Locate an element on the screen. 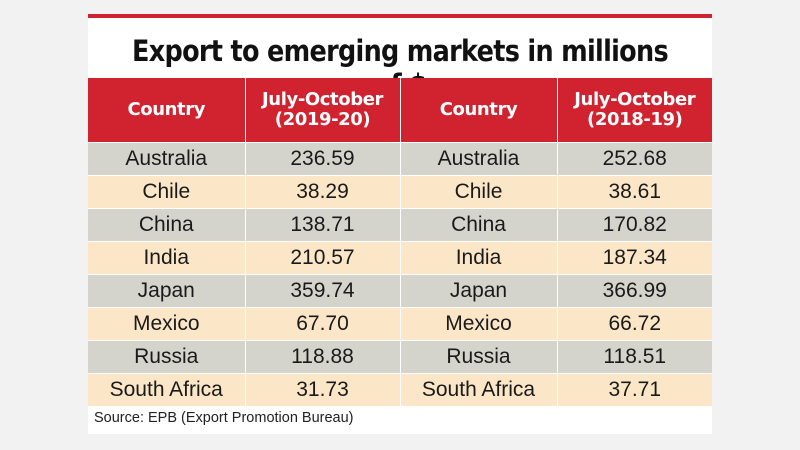  value-2018-19-cell: 170.82 is located at coordinates (634, 225).